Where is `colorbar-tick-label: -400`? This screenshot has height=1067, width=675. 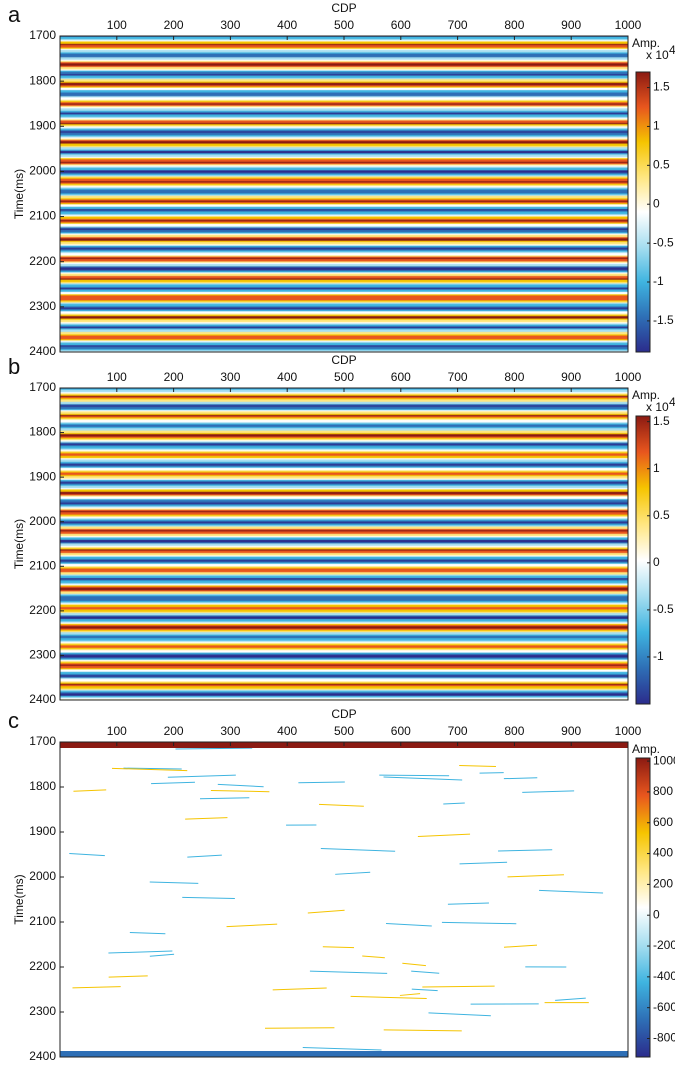 colorbar-tick-label: -400 is located at coordinates (664, 976).